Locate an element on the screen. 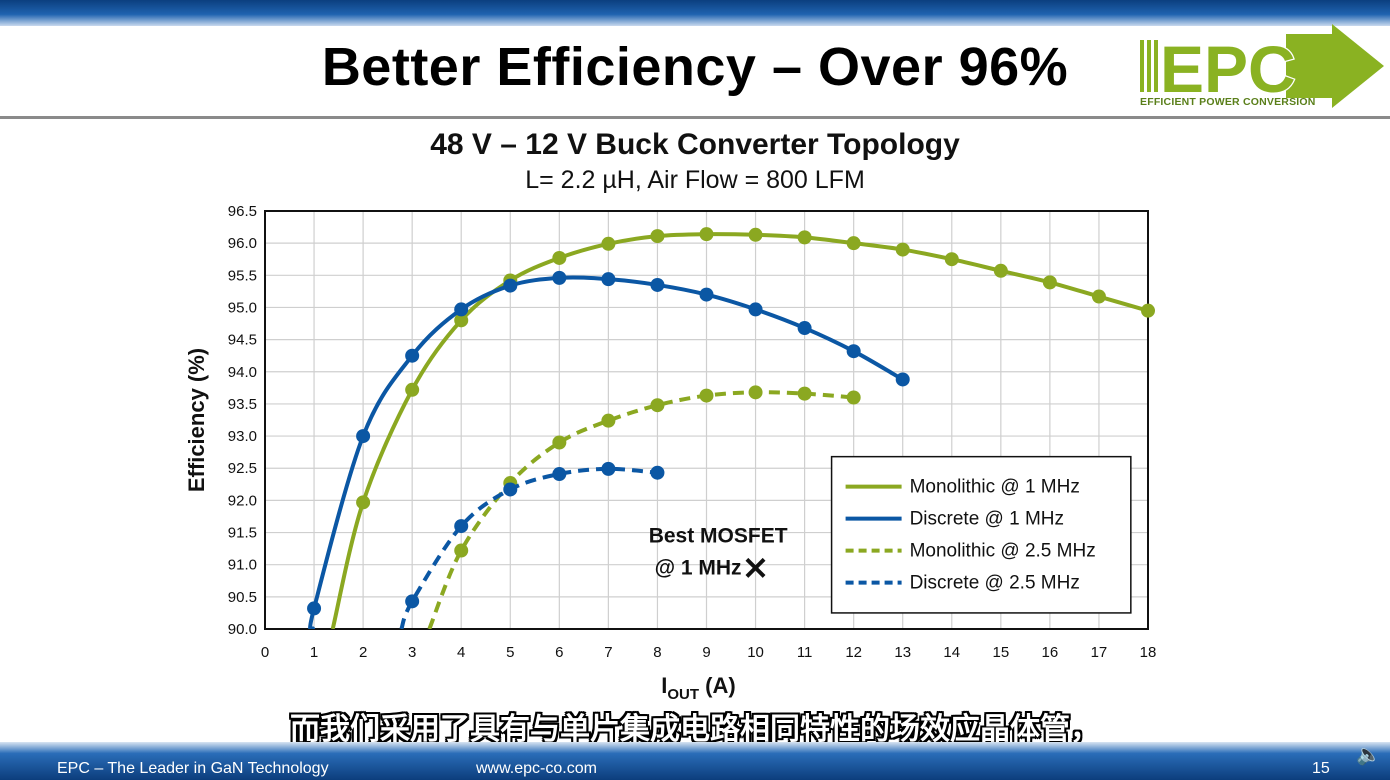 The image size is (1390, 780). speaker-icon: 🔈 is located at coordinates (1368, 755).